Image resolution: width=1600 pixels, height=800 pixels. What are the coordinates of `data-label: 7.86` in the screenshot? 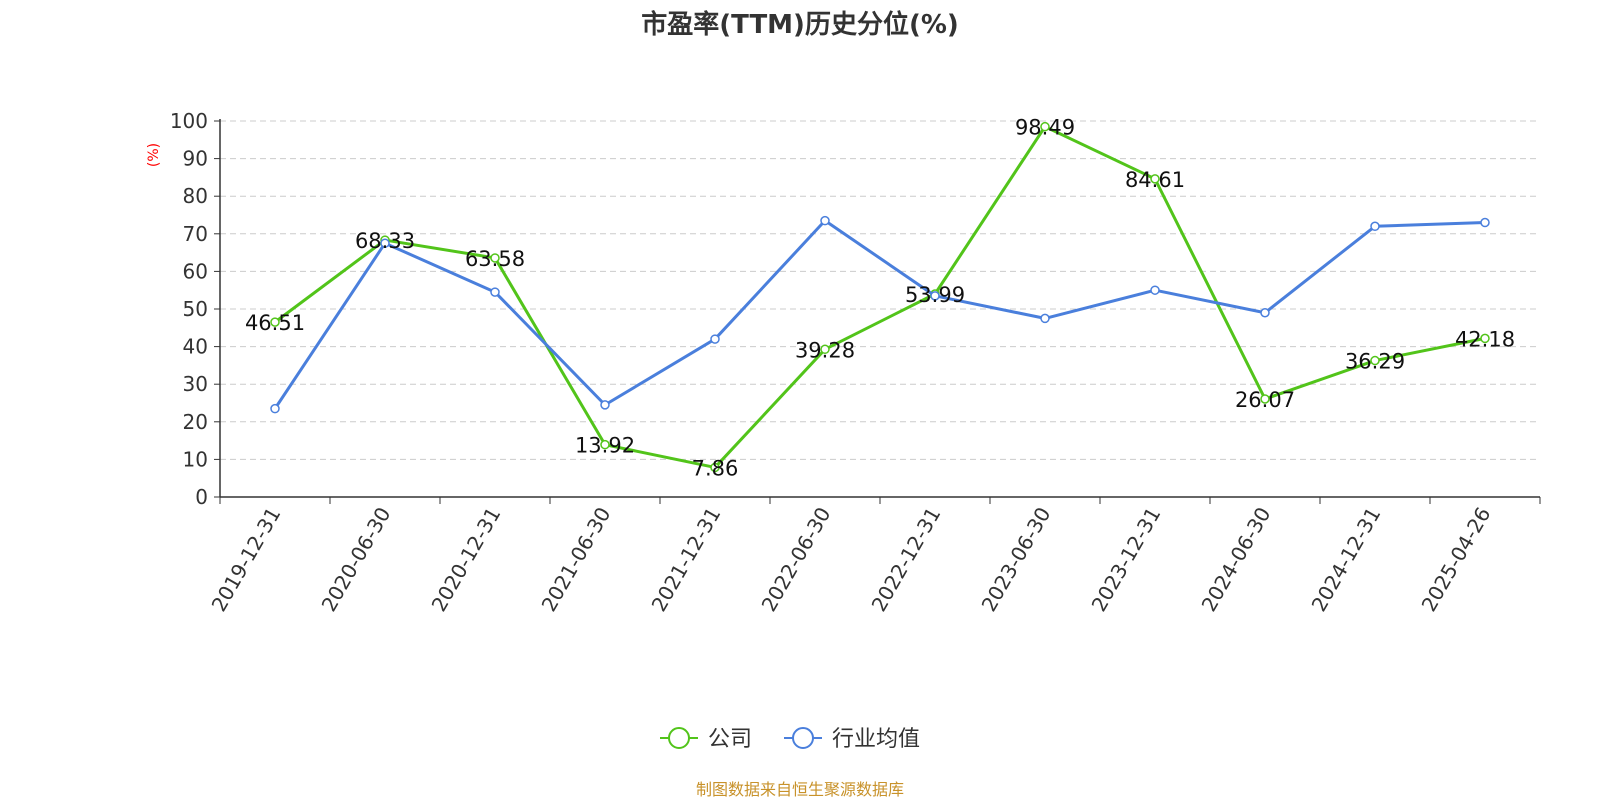 It's located at (715, 468).